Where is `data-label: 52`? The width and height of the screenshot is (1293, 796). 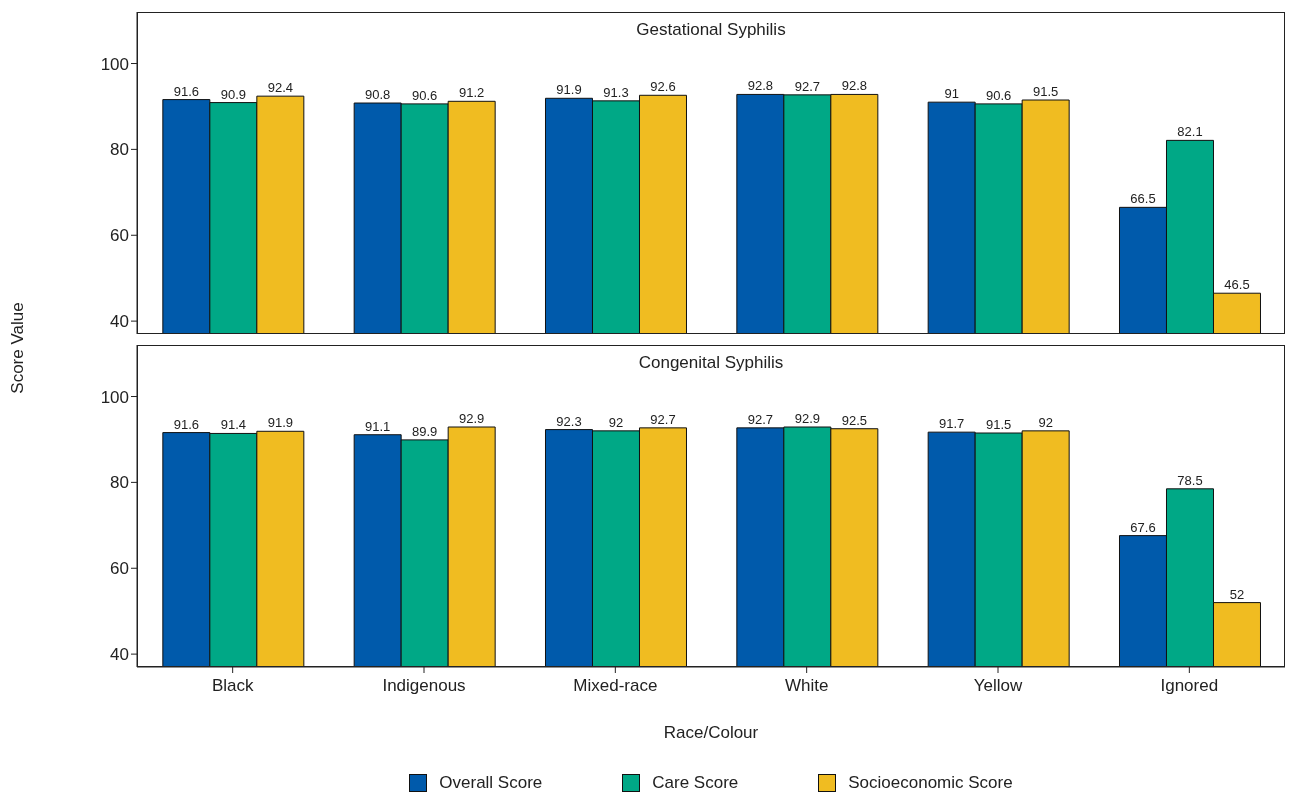
data-label: 52 is located at coordinates (1237, 594).